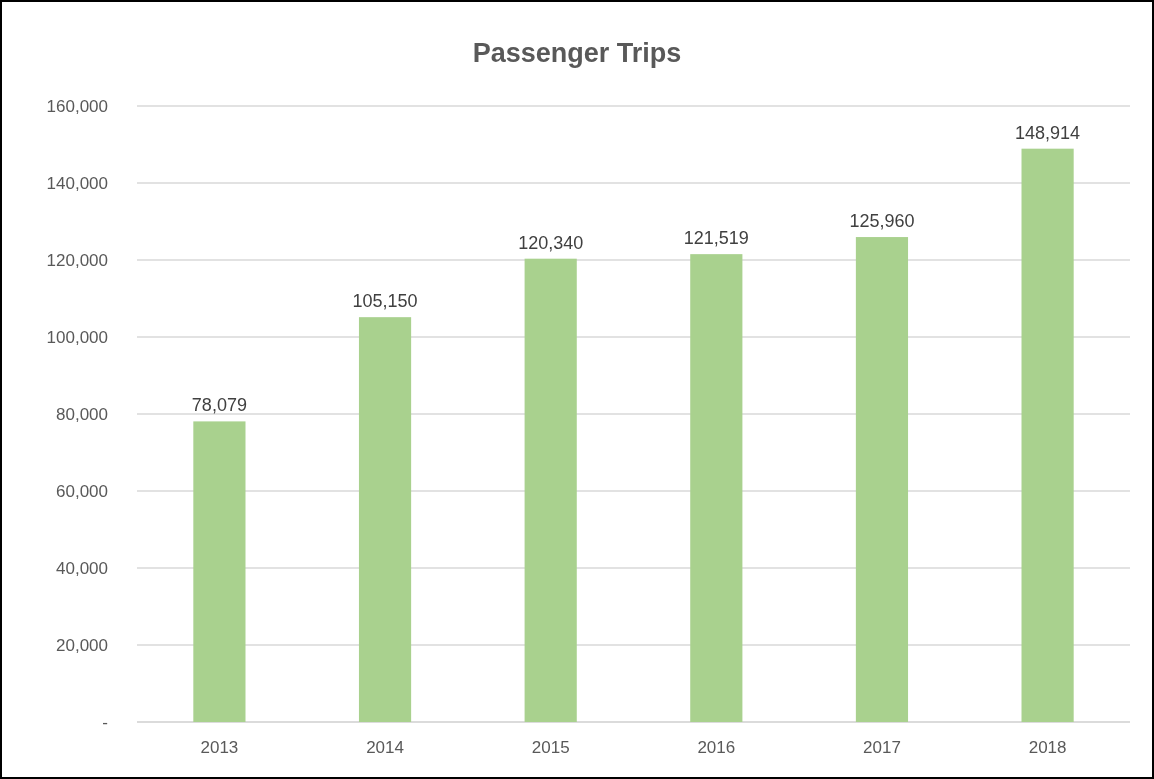  Describe the element at coordinates (1047, 747) in the screenshot. I see `x-tick-label: 2018` at that location.